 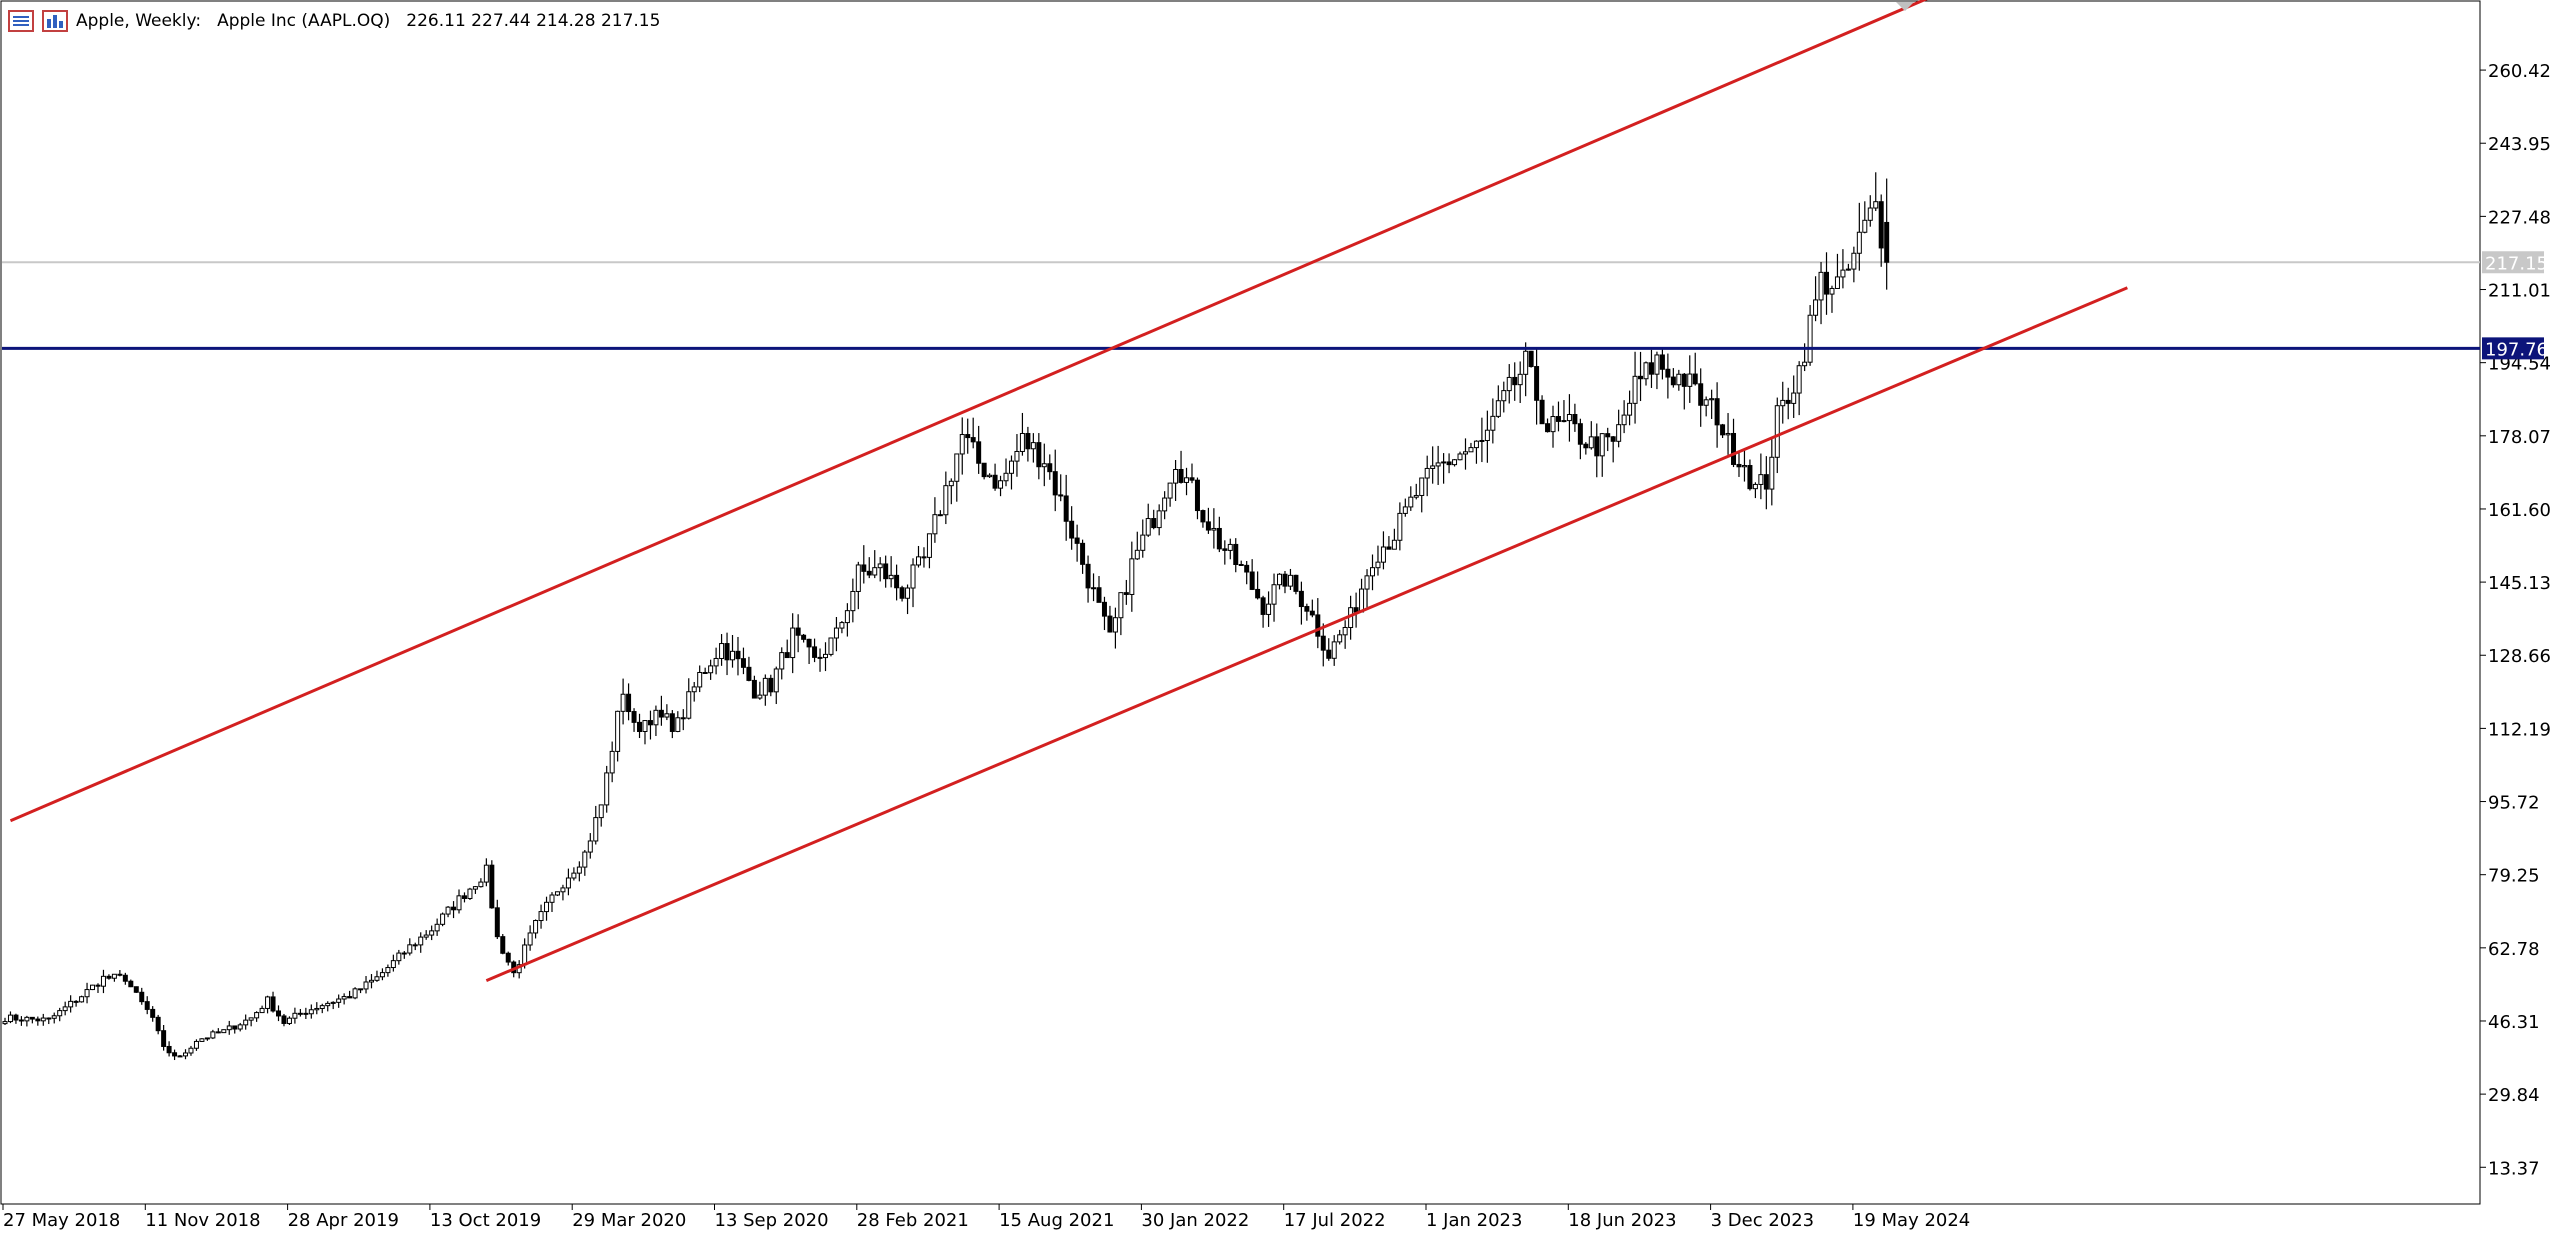 I want to click on x-tick-label: 30 Jan 2022, so click(x=1195, y=1220).